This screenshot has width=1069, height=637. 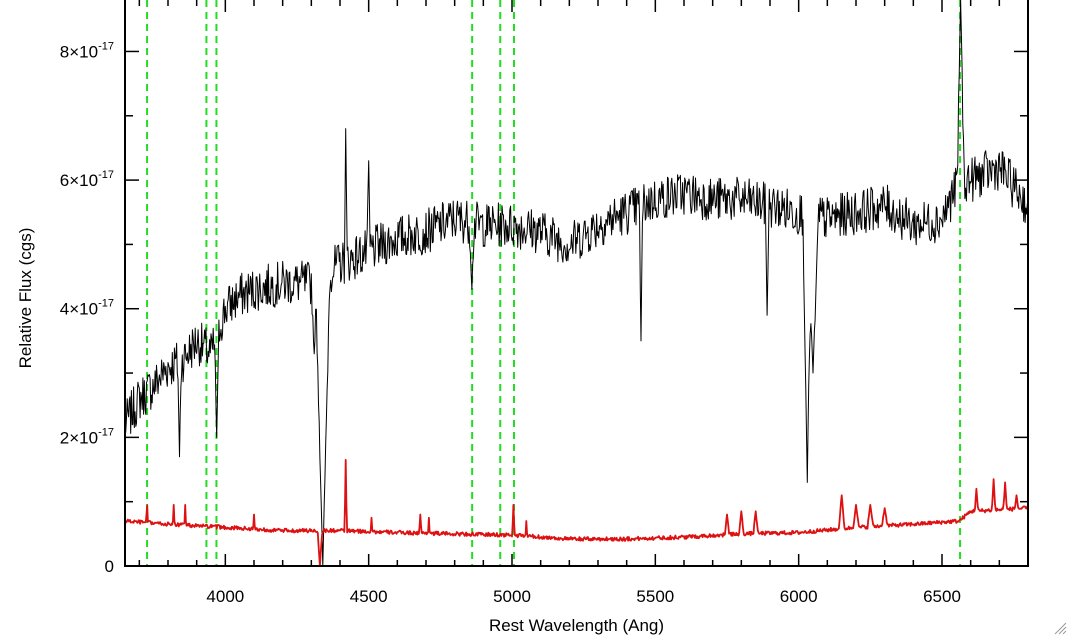 What do you see at coordinates (576, 625) in the screenshot?
I see `x-axis-title: Rest Wavelength (Ang)` at bounding box center [576, 625].